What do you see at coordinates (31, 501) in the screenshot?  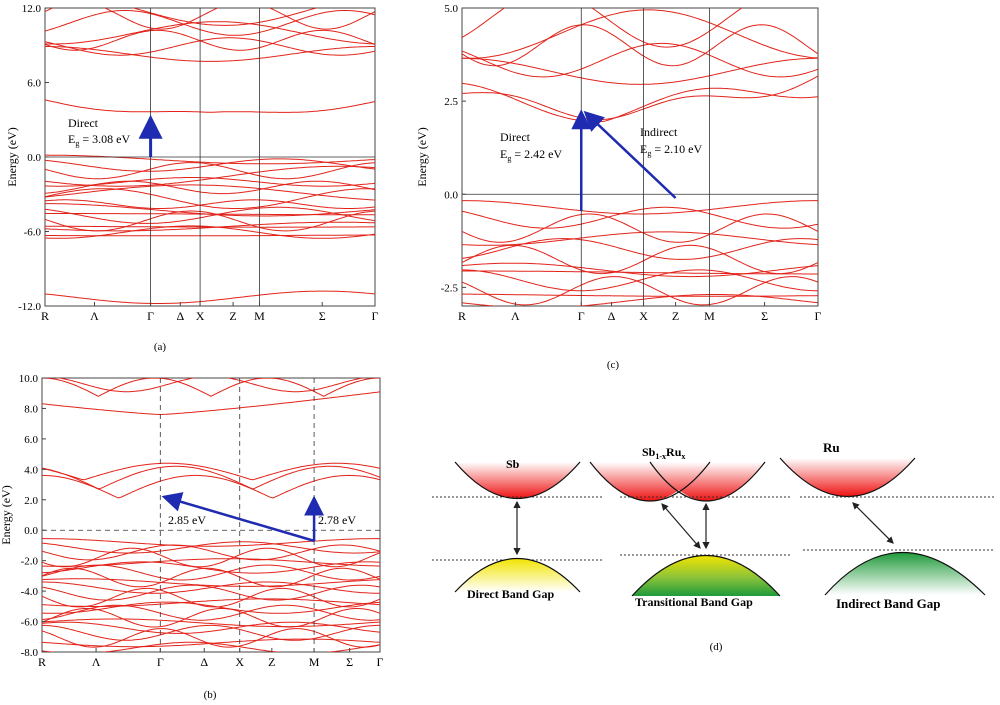 I see `y-tick-label: 2.0` at bounding box center [31, 501].